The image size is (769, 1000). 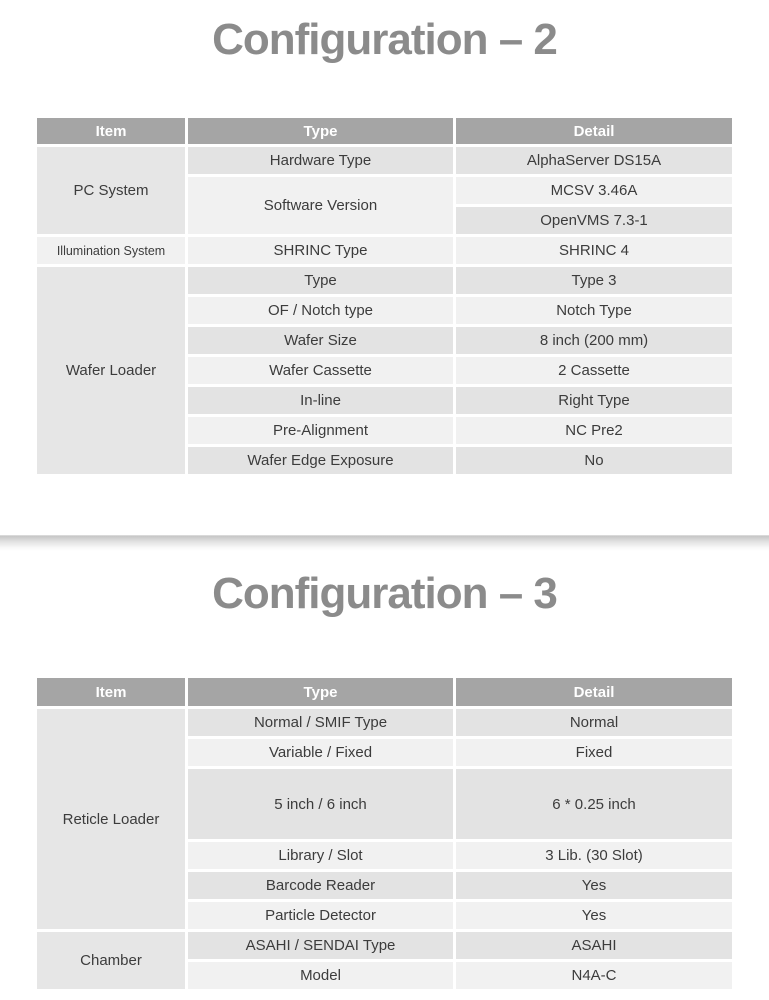 I want to click on type-cell: OF / Notch type, so click(x=320, y=310).